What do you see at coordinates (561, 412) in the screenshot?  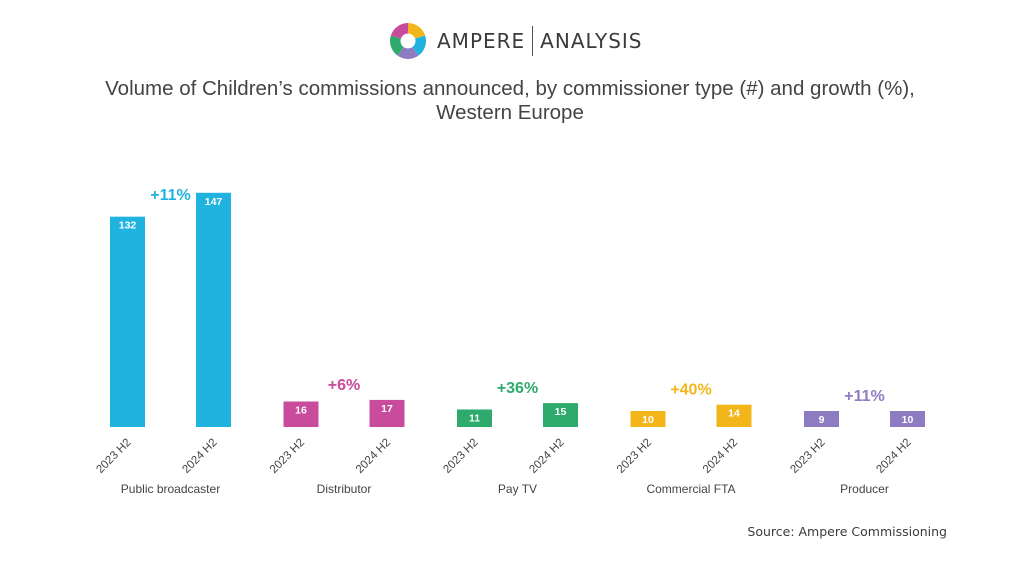 I see `bar-value-label: 15` at bounding box center [561, 412].